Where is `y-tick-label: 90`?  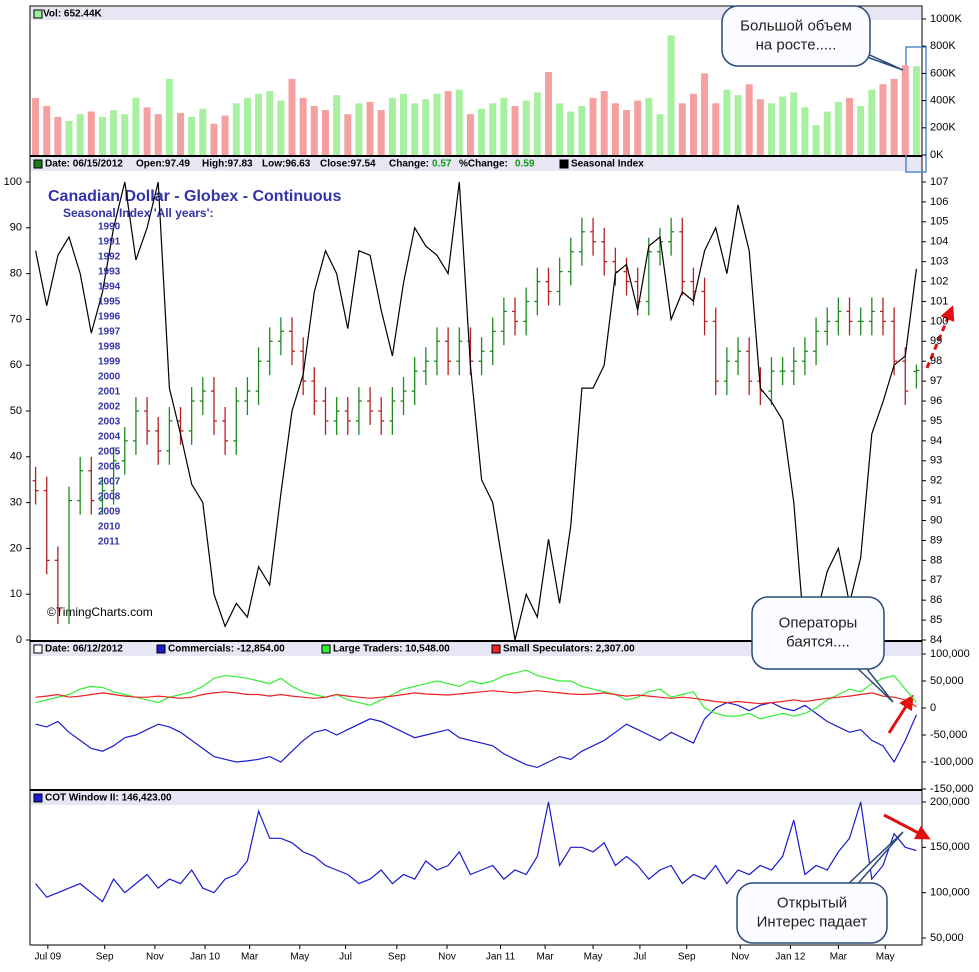 y-tick-label: 90 is located at coordinates (936, 520).